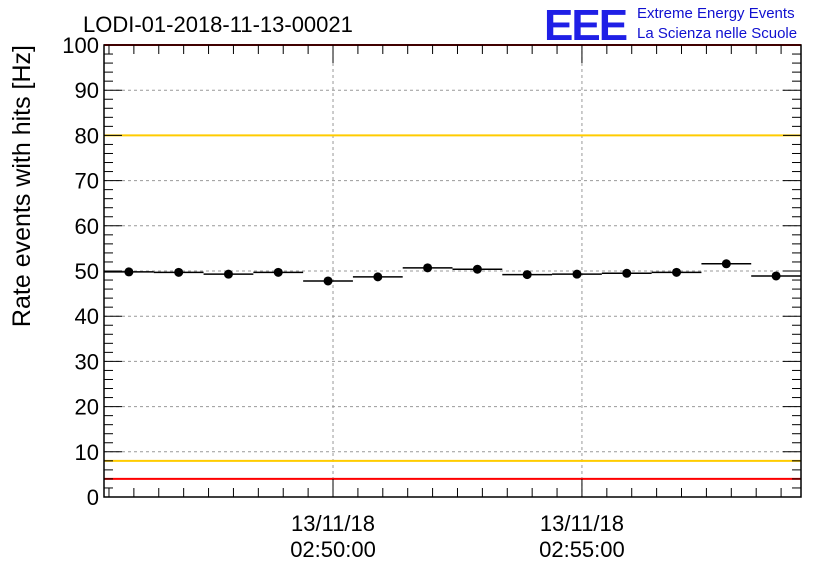 The width and height of the screenshot is (836, 572). What do you see at coordinates (93, 497) in the screenshot?
I see `y-tick-label: 0` at bounding box center [93, 497].